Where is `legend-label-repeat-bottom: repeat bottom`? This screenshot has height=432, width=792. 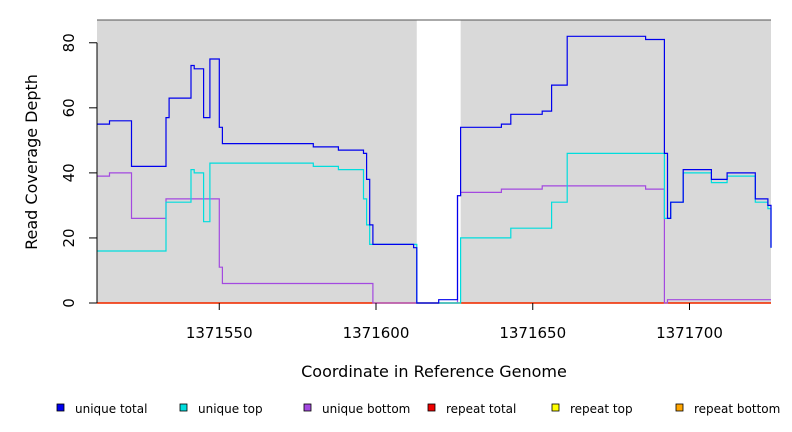 legend-label-repeat-bottom: repeat bottom is located at coordinates (737, 409).